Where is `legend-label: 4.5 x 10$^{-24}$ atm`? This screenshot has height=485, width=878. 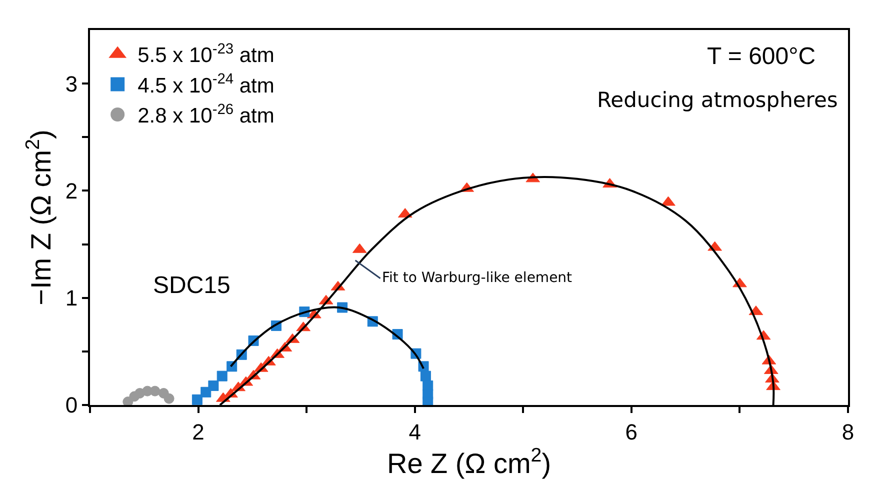 legend-label: 4.5 x 10$^{-24}$ atm is located at coordinates (206, 85).